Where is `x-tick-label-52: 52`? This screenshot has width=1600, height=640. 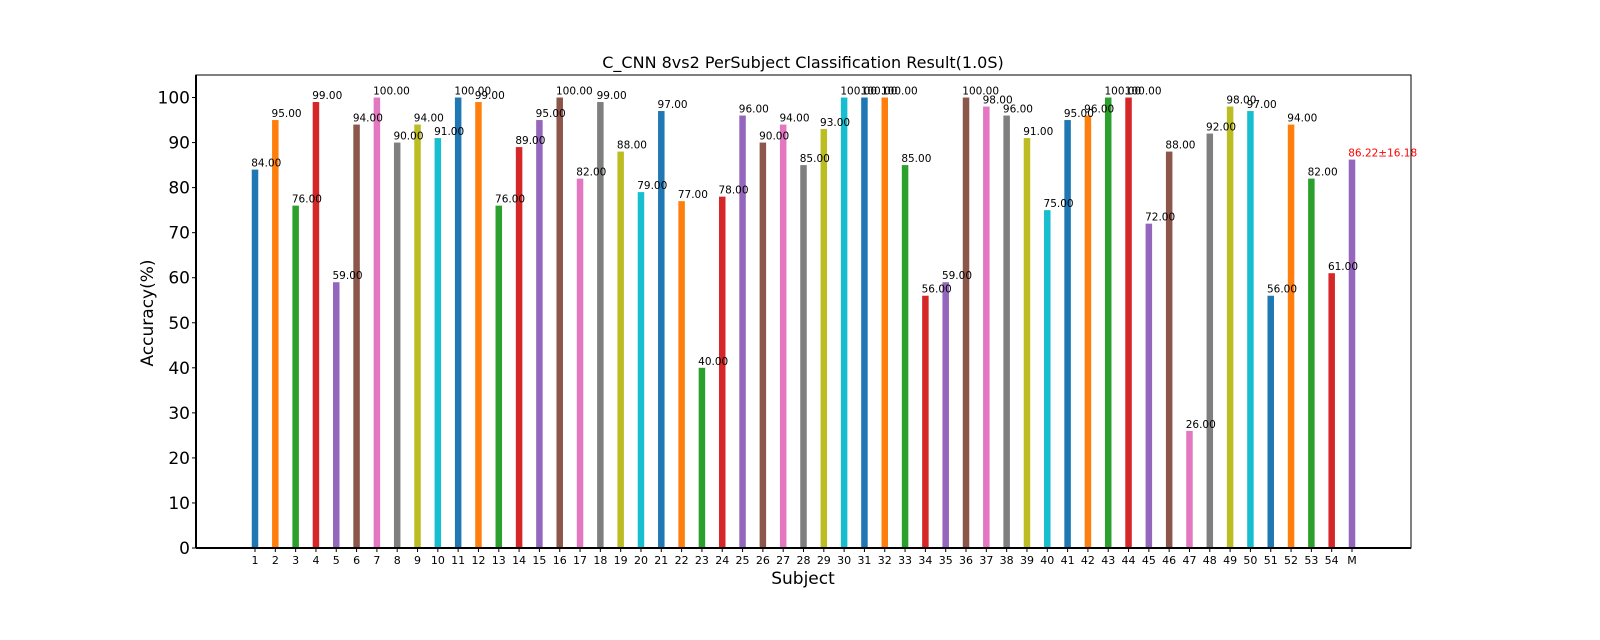 x-tick-label-52: 52 is located at coordinates (1291, 560).